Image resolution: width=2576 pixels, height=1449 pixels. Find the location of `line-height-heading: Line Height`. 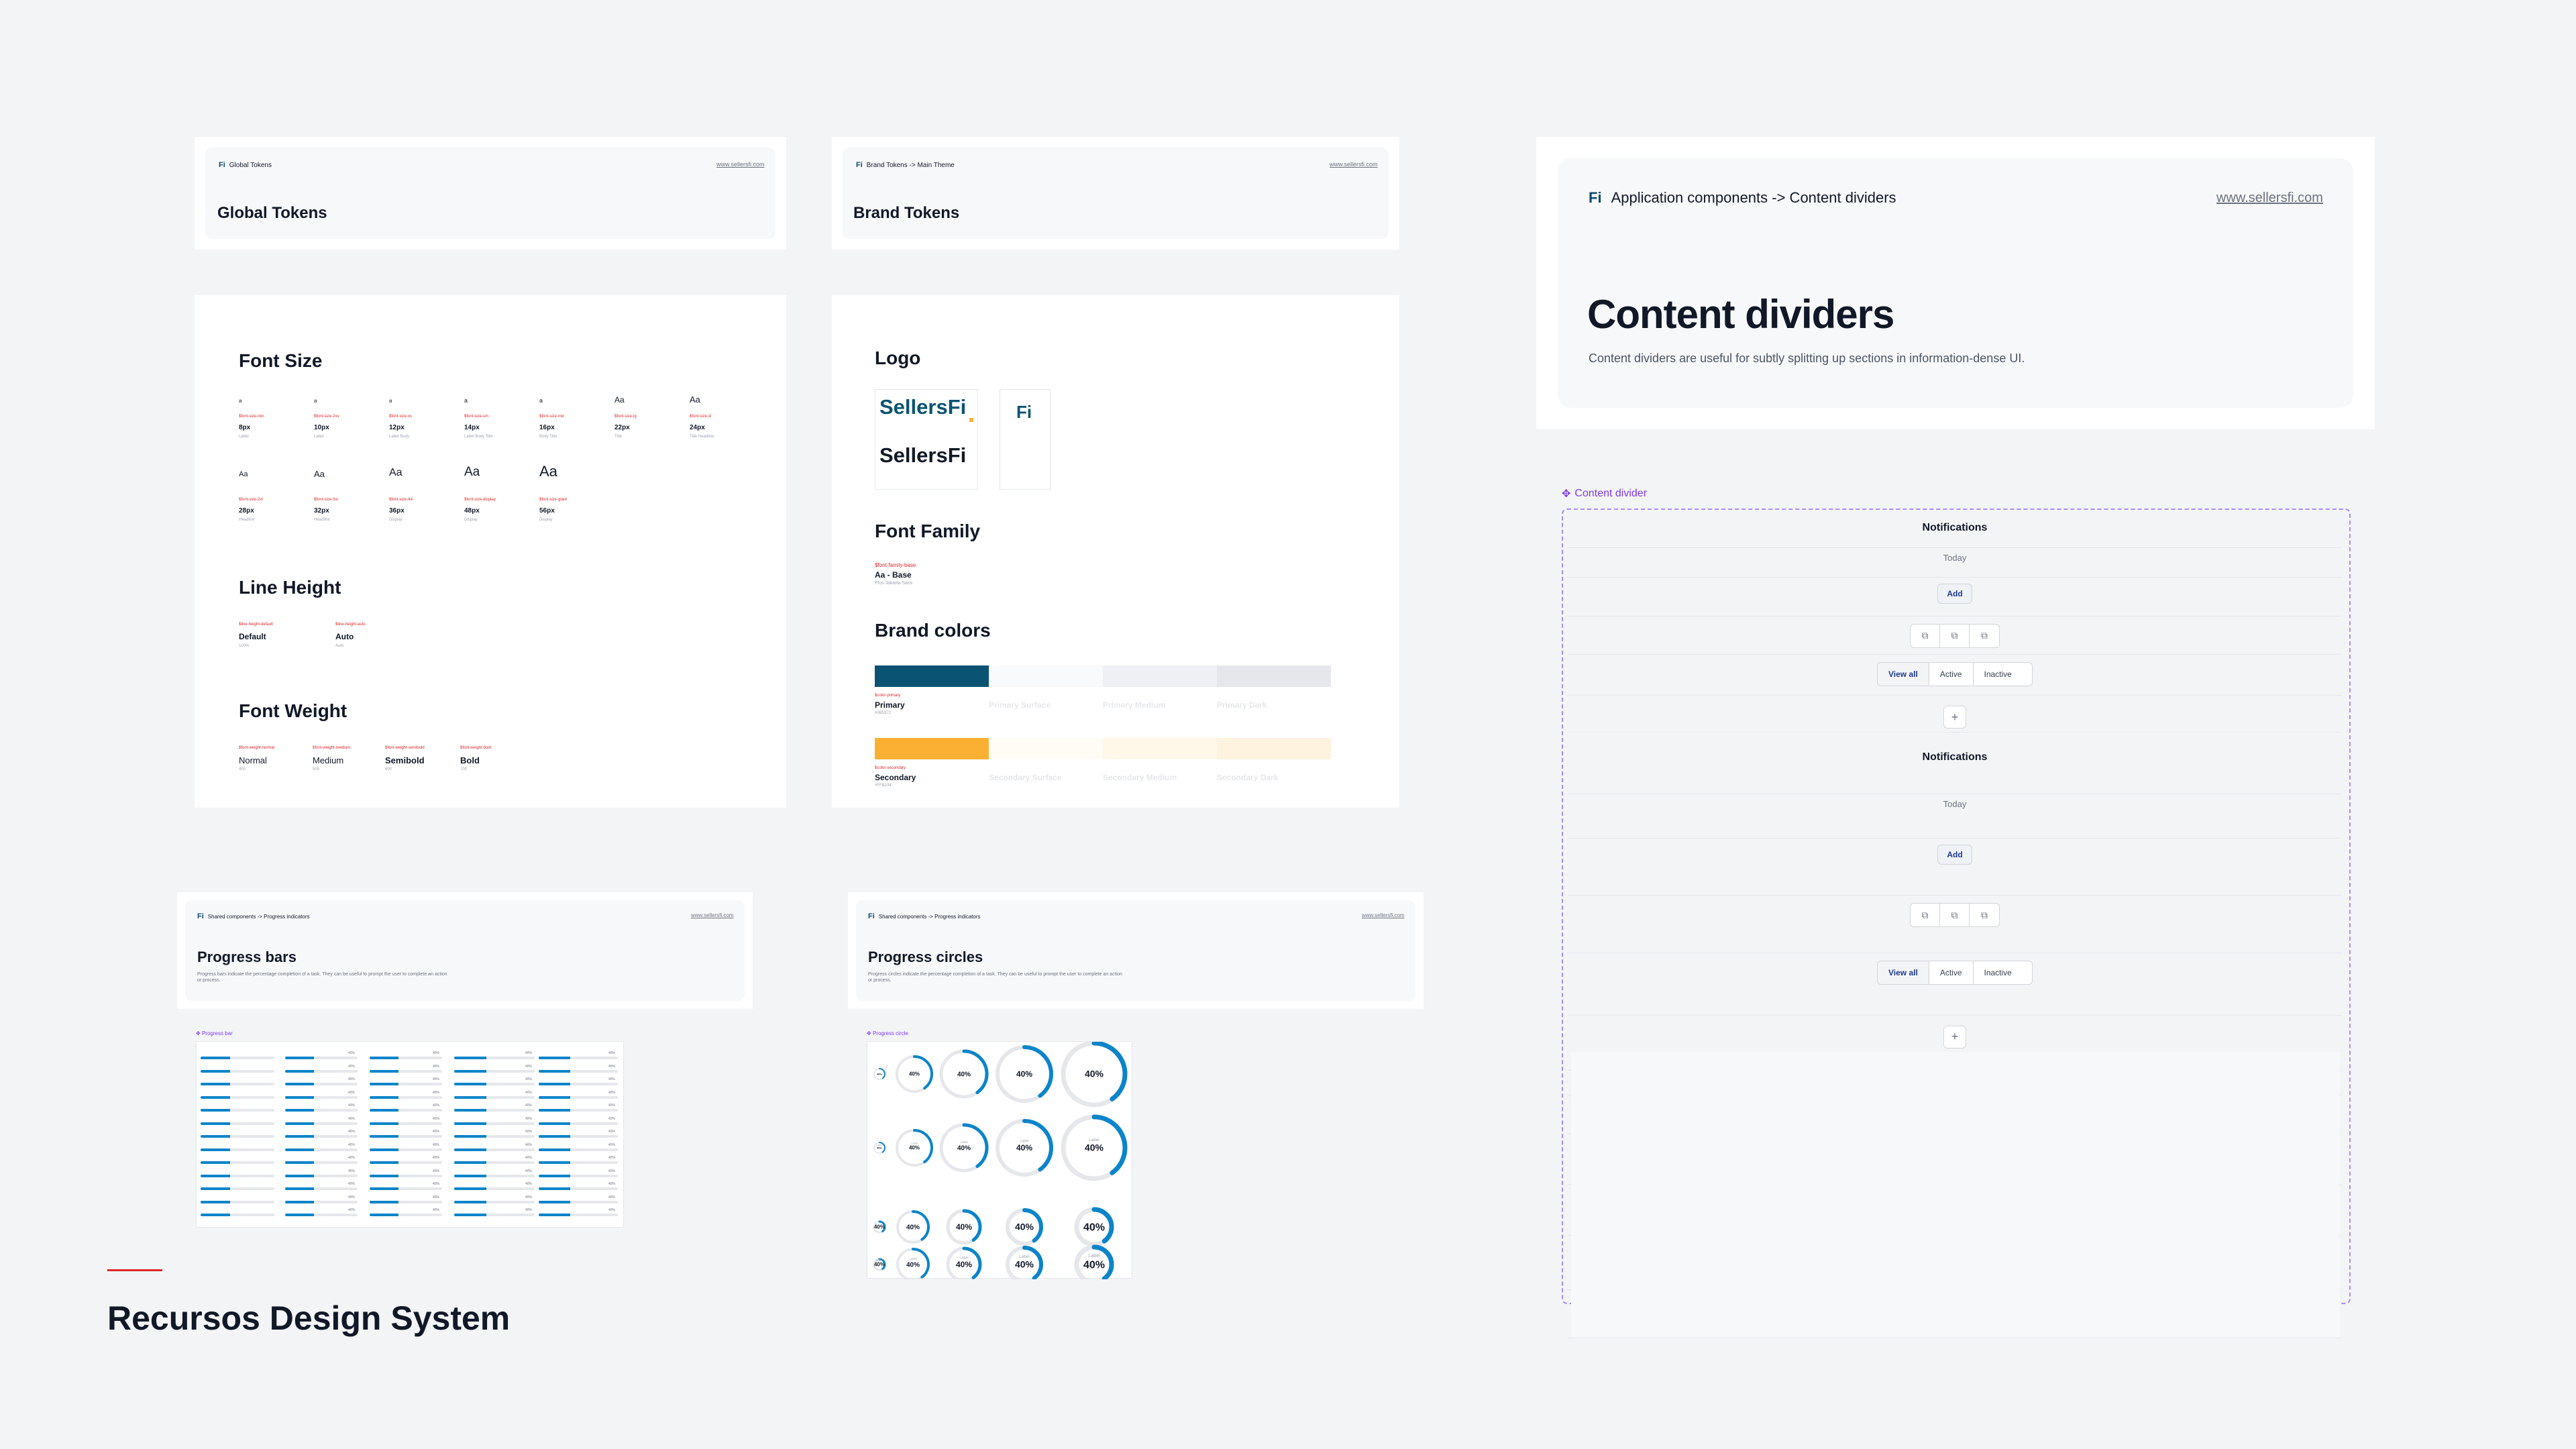

line-height-heading: Line Height is located at coordinates (290, 587).